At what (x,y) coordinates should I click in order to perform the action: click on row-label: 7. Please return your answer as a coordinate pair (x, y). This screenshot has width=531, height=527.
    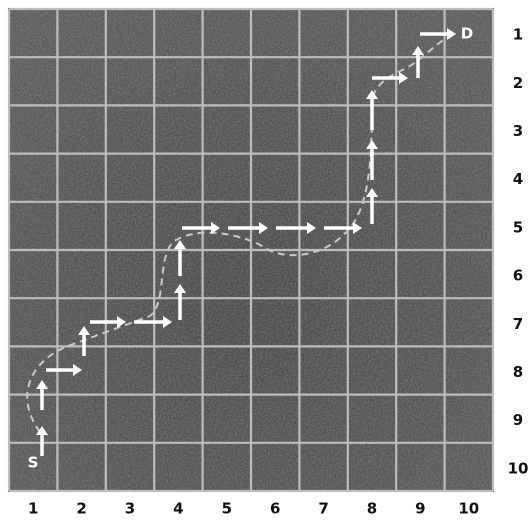
    Looking at the image, I should click on (518, 324).